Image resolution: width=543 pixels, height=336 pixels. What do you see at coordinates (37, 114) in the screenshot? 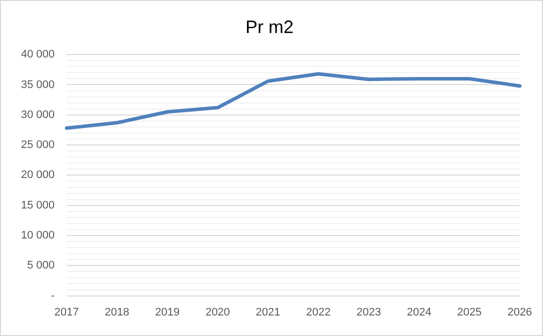
I see `y-tick-label: 30 000` at bounding box center [37, 114].